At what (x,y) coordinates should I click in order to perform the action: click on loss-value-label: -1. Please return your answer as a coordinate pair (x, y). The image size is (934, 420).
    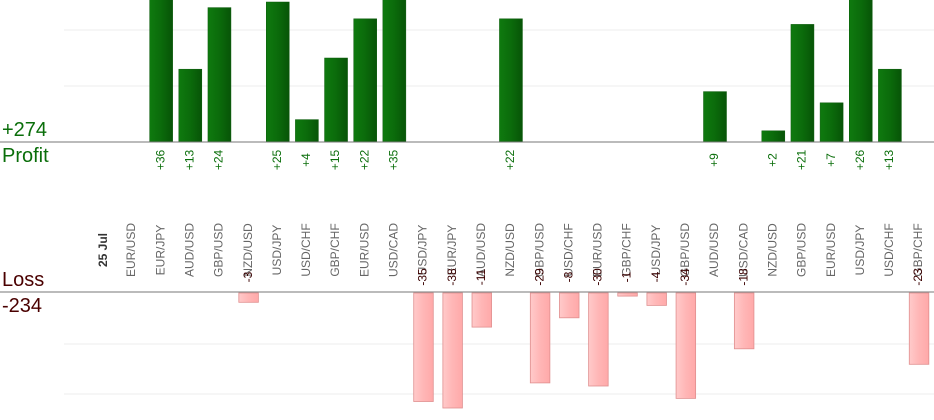
    Looking at the image, I should click on (627, 276).